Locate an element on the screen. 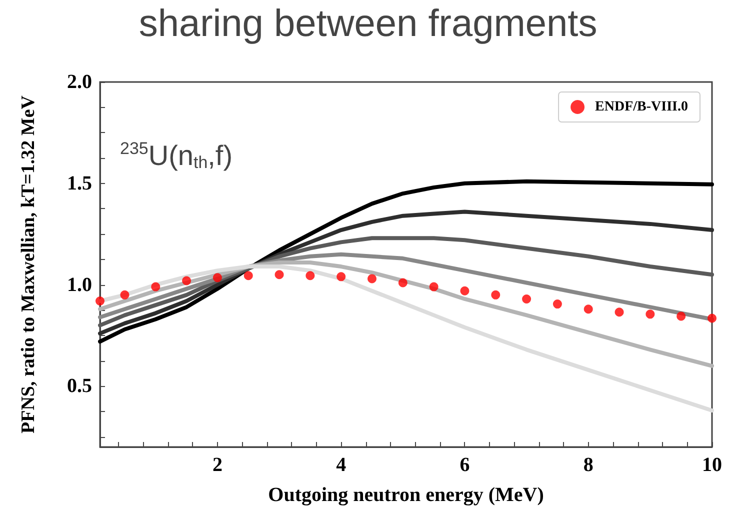 The width and height of the screenshot is (736, 515). y-tick-label: 1.5 is located at coordinates (79, 183).